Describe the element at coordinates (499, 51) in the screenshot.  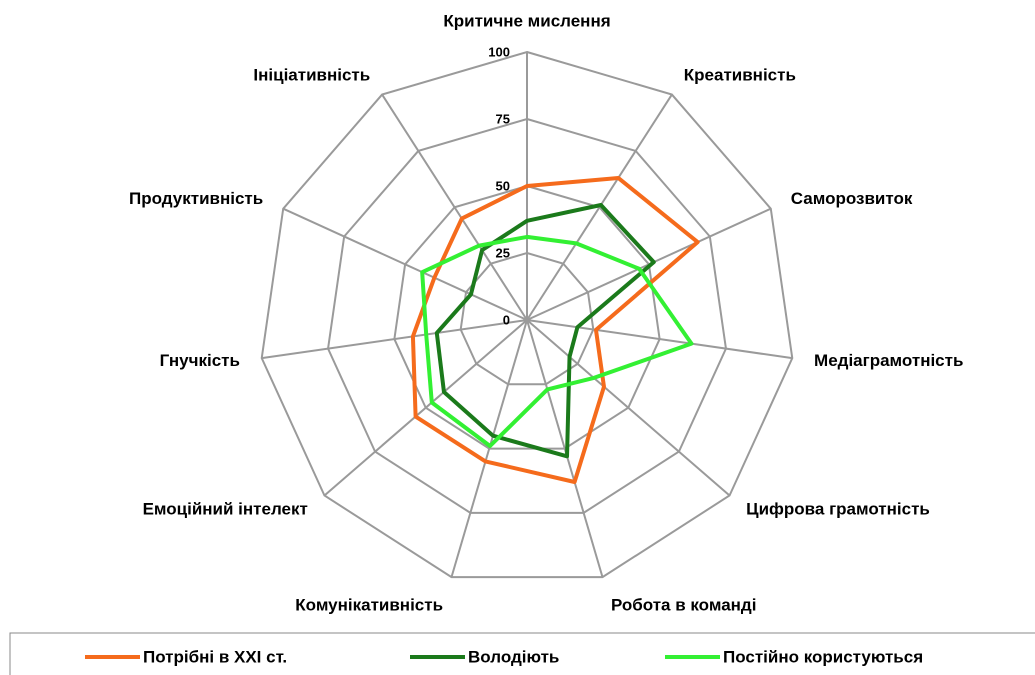
I see `tick-label: 100` at that location.